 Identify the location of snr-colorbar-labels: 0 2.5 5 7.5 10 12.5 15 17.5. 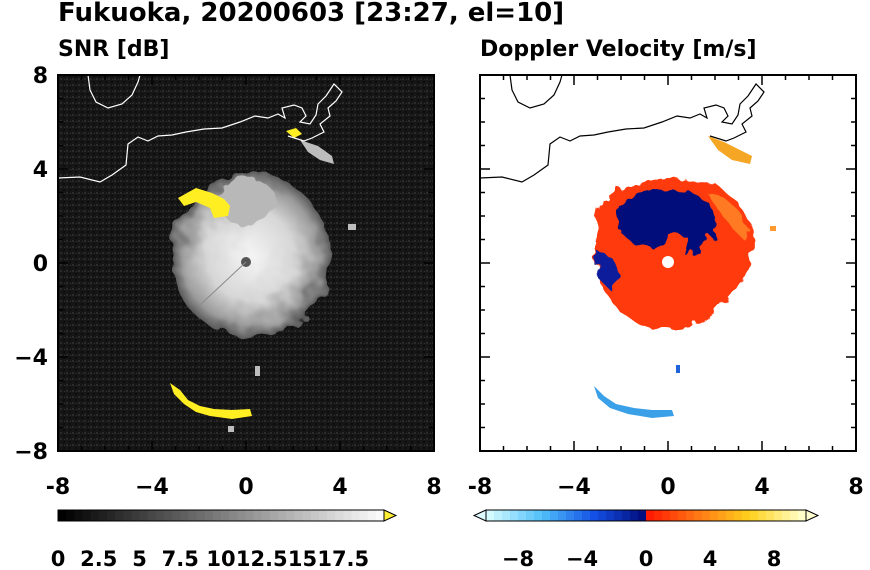
(210, 558).